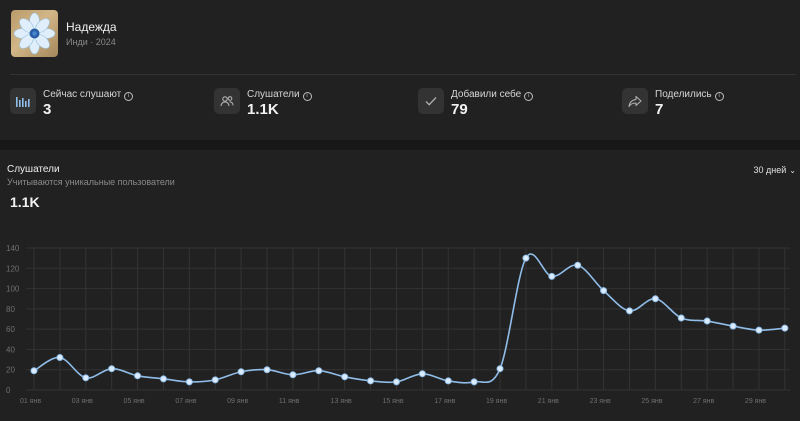  I want to click on stat-value: 1.1K, so click(263, 109).